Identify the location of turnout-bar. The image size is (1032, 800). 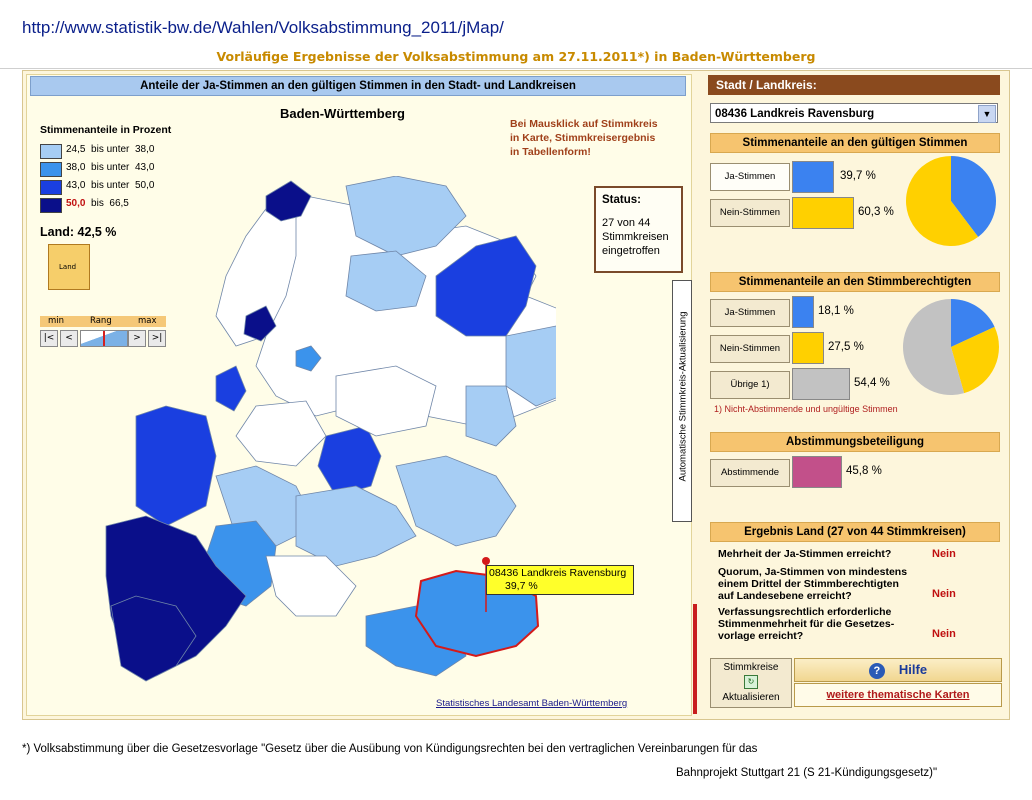
(817, 472).